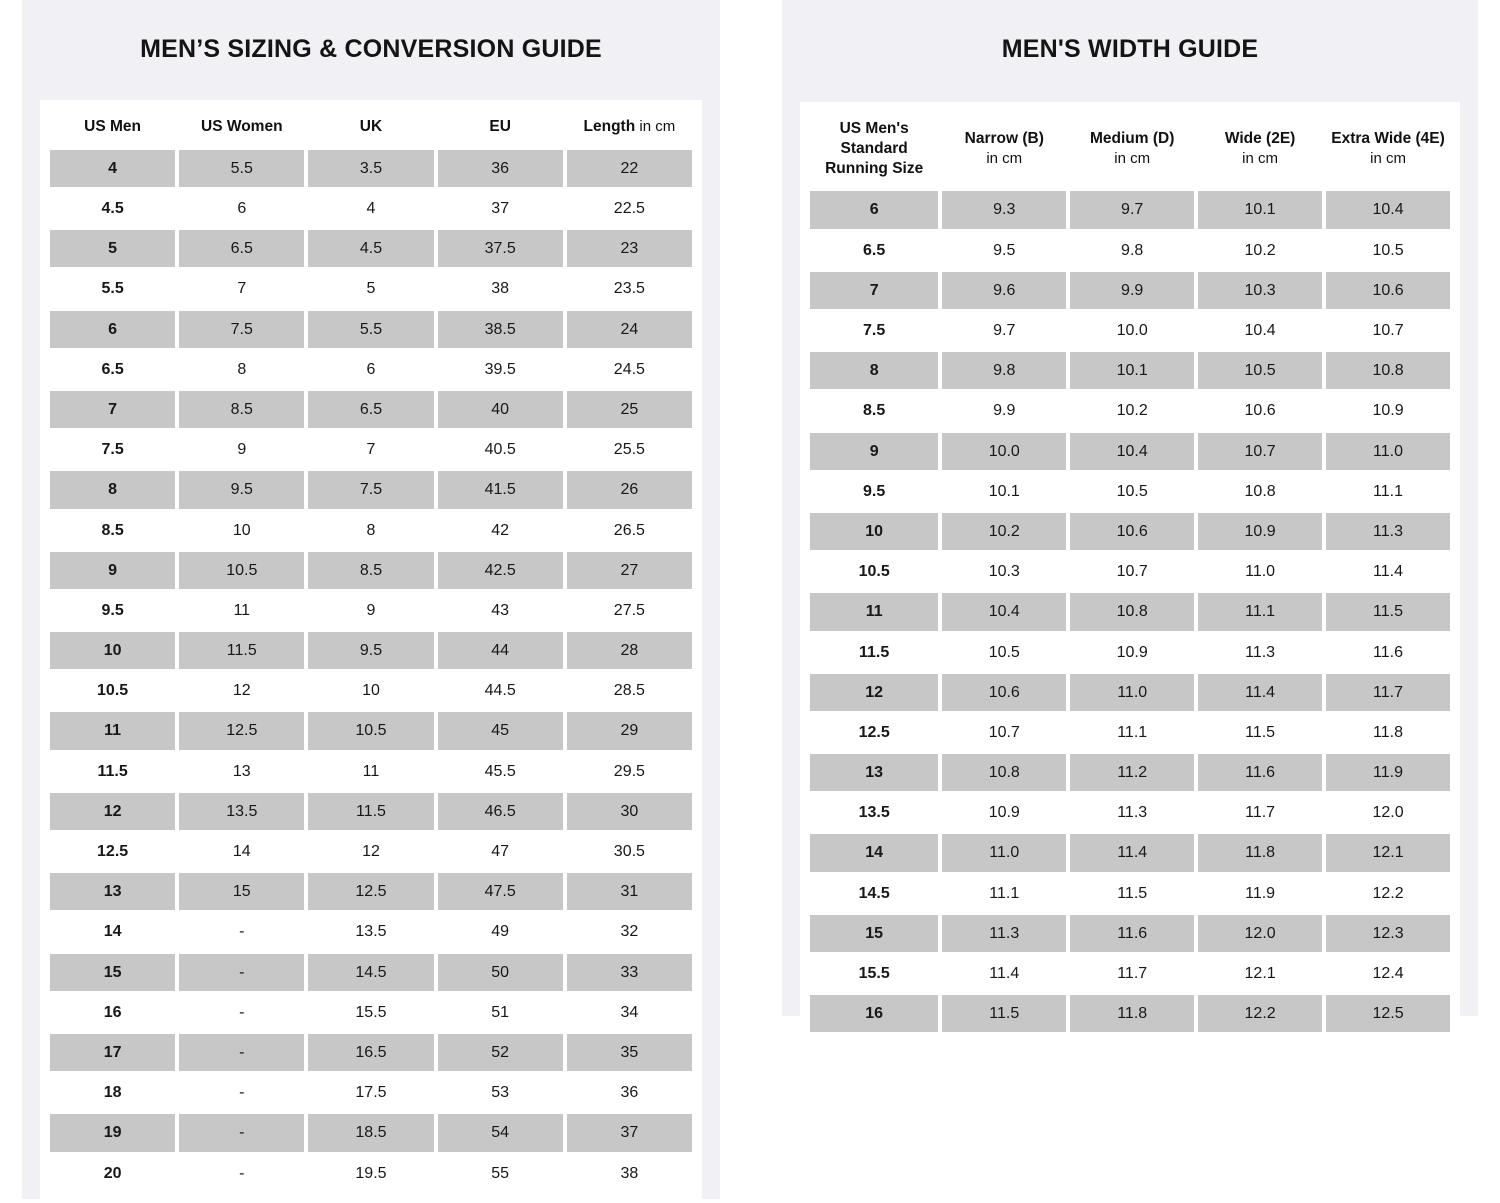 Image resolution: width=1500 pixels, height=1203 pixels. Describe the element at coordinates (629, 691) in the screenshot. I see `value-cell: 28.5` at that location.